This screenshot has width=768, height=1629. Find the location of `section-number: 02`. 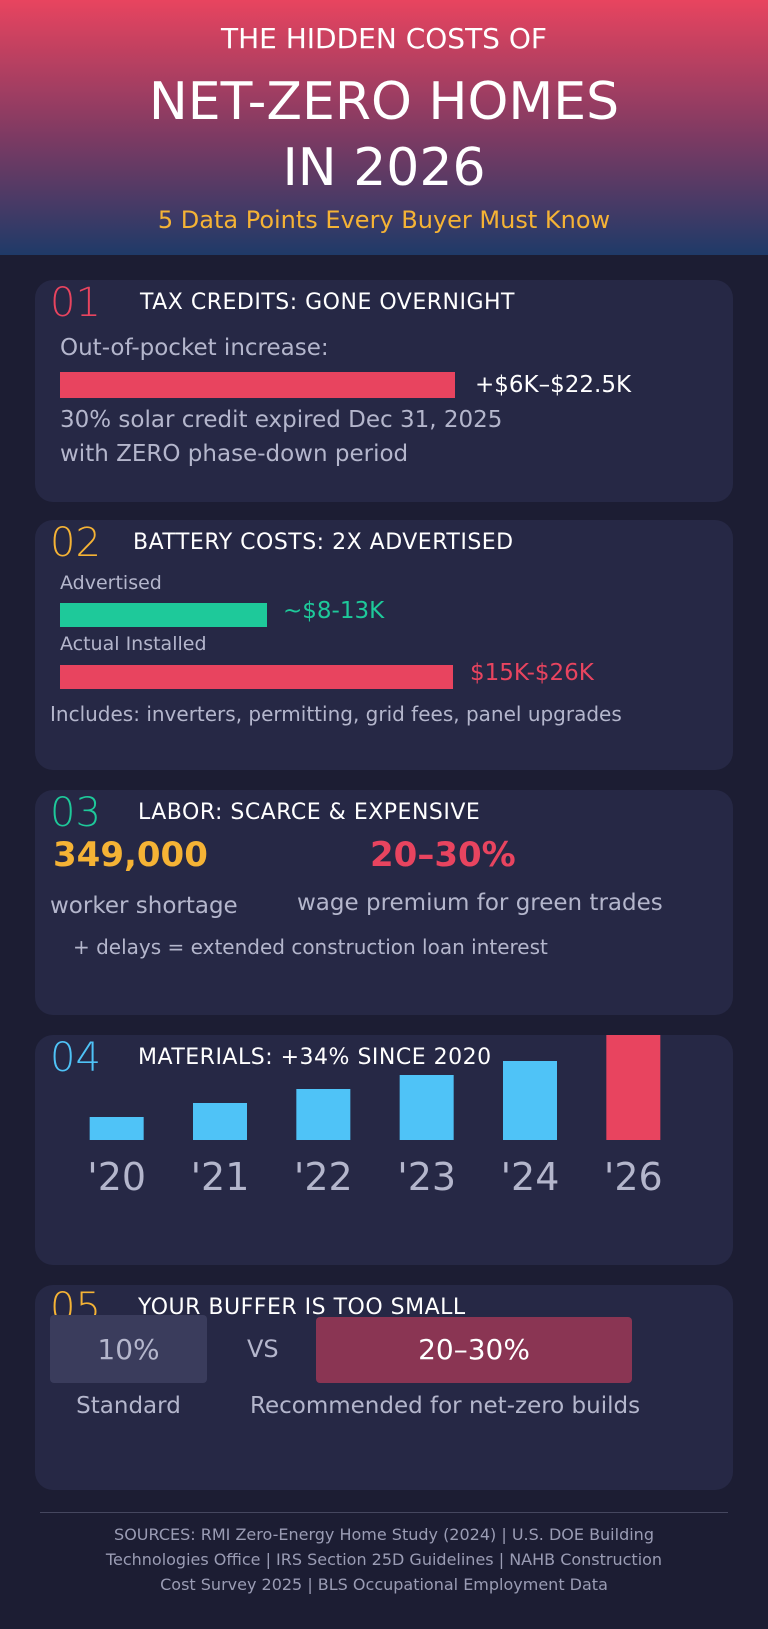

section-number: 02 is located at coordinates (75, 543).